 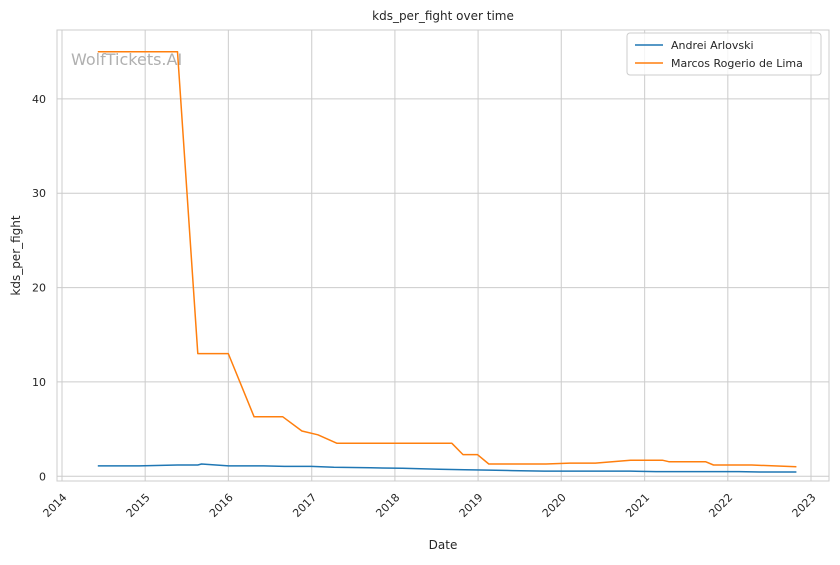 I want to click on y-tick-label: 0, so click(x=42, y=476).